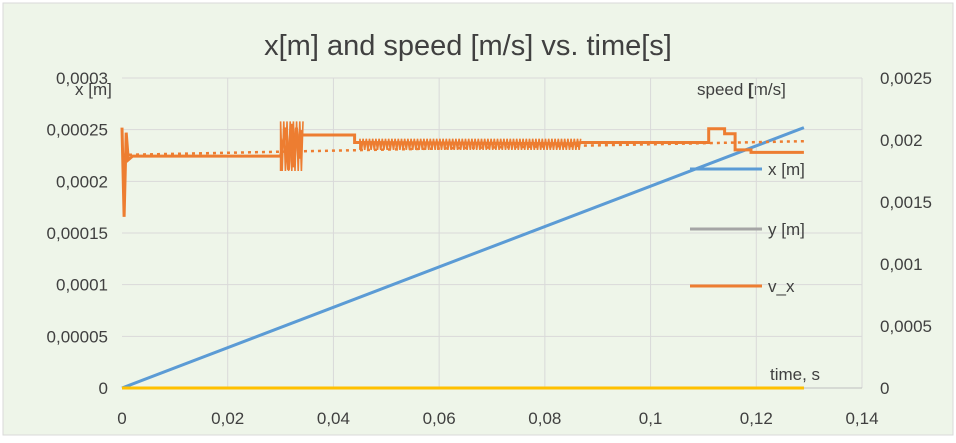 The image size is (956, 443). What do you see at coordinates (82, 78) in the screenshot?
I see `y-left-tick-label: 0,0003` at bounding box center [82, 78].